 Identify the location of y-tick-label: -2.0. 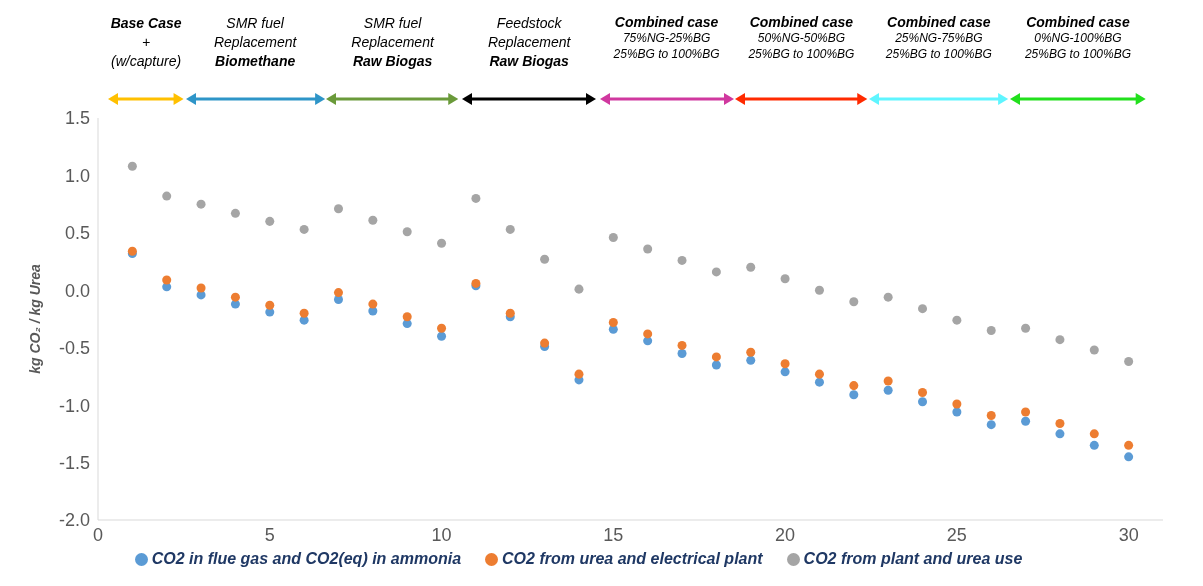
(74, 520).